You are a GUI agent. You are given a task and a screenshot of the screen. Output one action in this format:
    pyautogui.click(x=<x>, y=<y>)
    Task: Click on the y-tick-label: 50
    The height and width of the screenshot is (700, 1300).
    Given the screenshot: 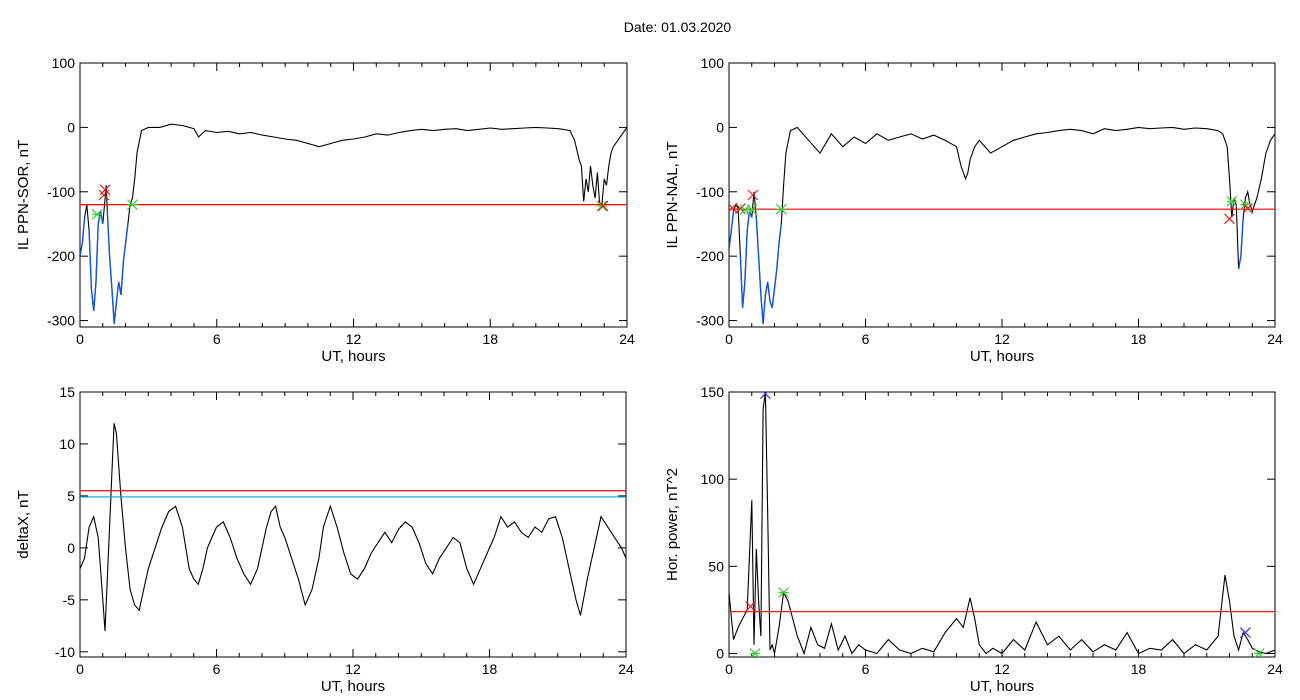 What is the action you would take?
    pyautogui.click(x=716, y=566)
    